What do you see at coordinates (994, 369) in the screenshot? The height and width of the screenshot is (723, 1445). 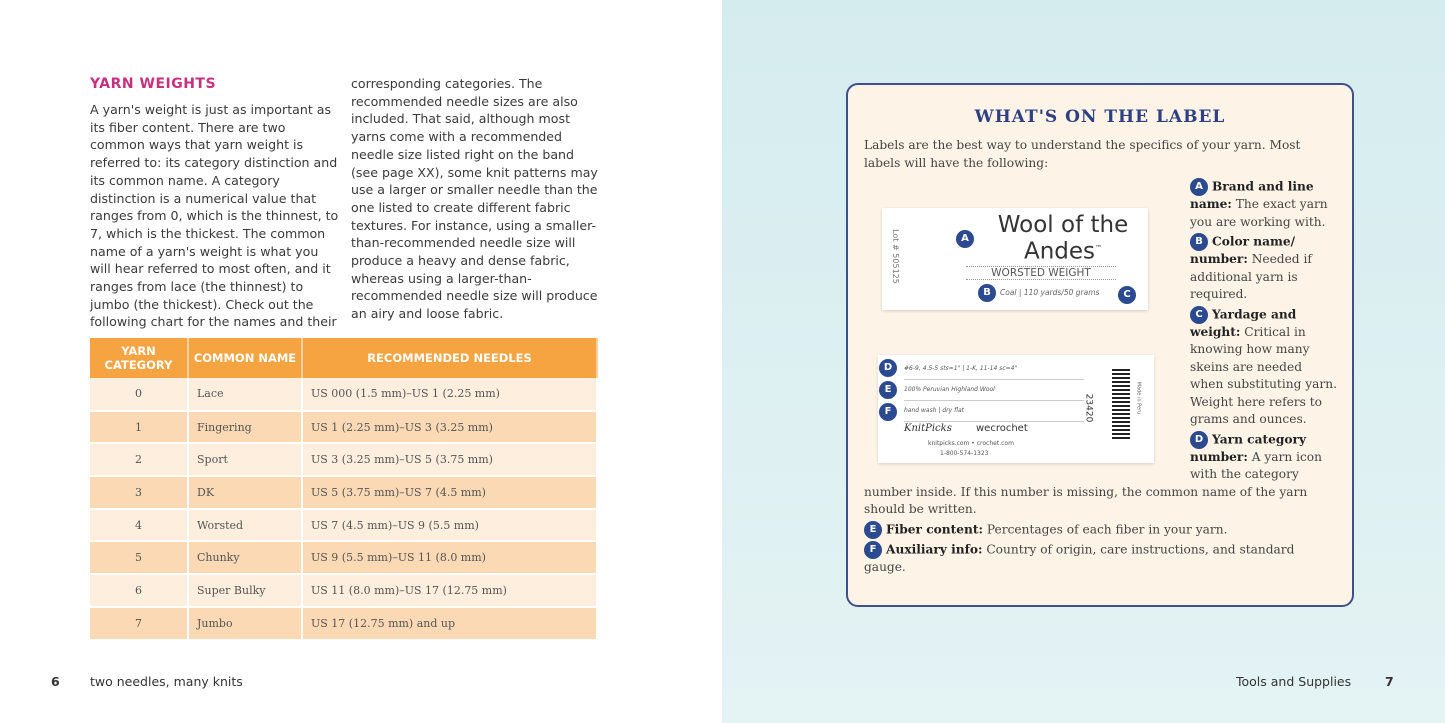 I see `gauge-info: #6-9, 4.5-5 sts=1" | 1-K, 11-14 sc=4"` at bounding box center [994, 369].